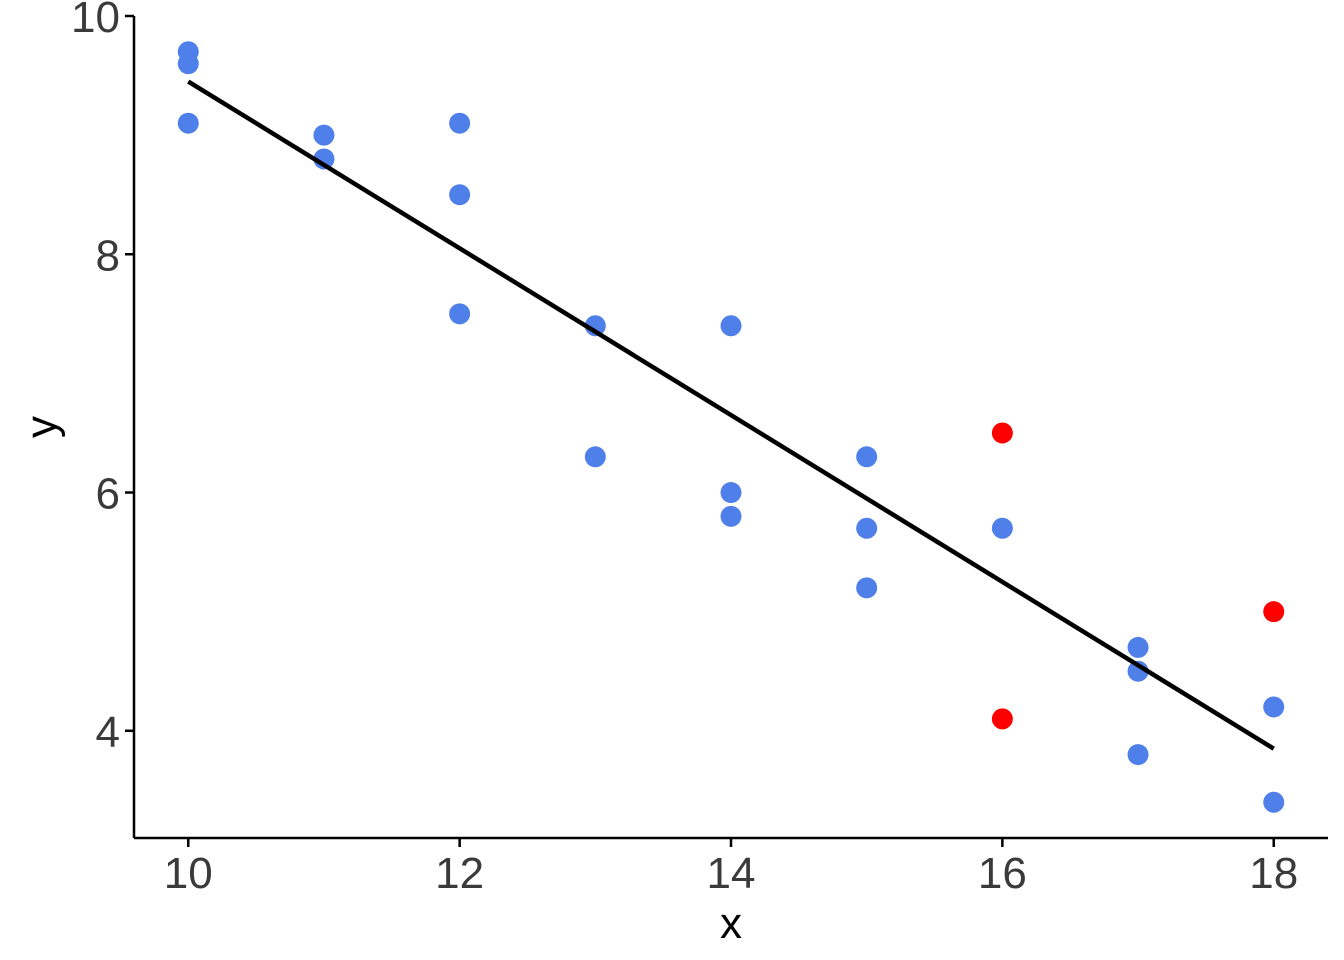 This screenshot has height=960, width=1344. What do you see at coordinates (731, 873) in the screenshot?
I see `x-tick-label: 14` at bounding box center [731, 873].